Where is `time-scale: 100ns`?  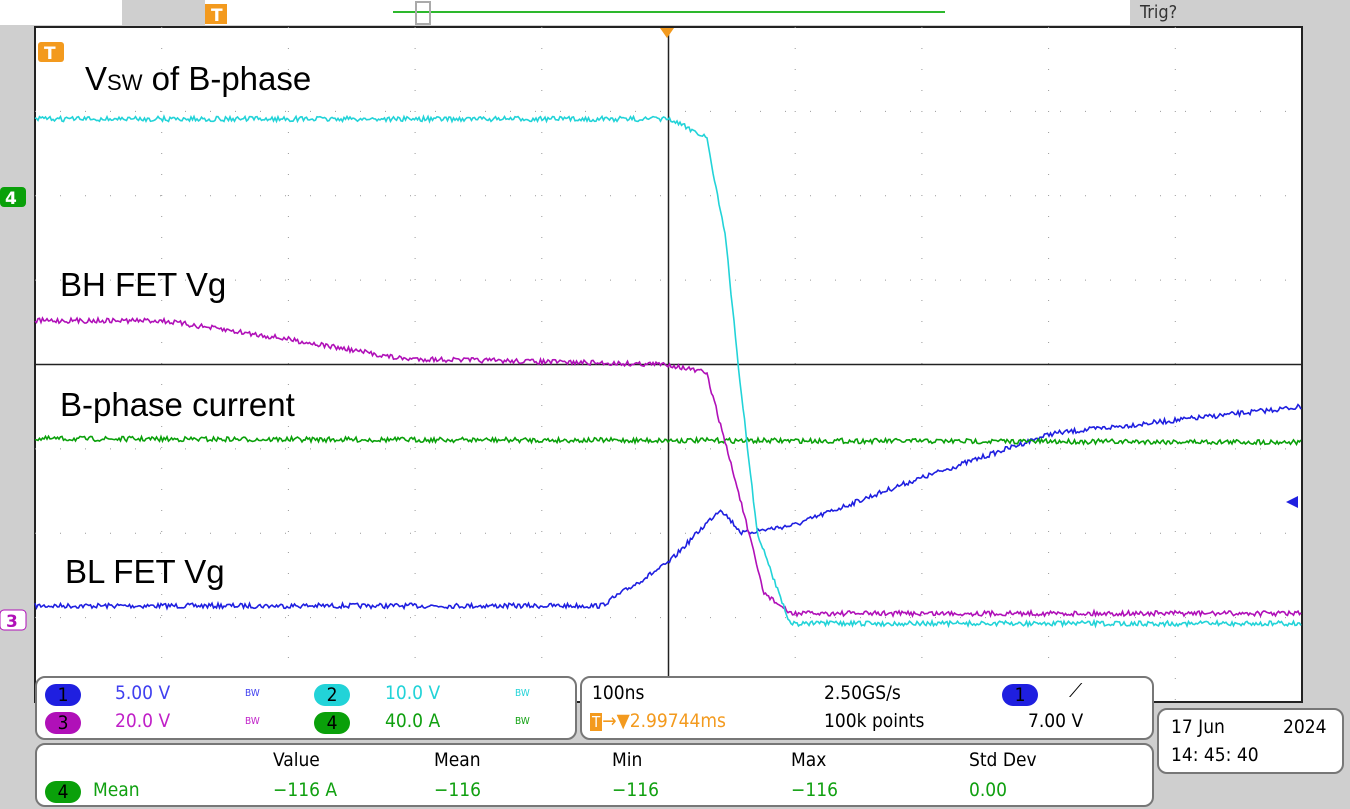
time-scale: 100ns is located at coordinates (618, 693).